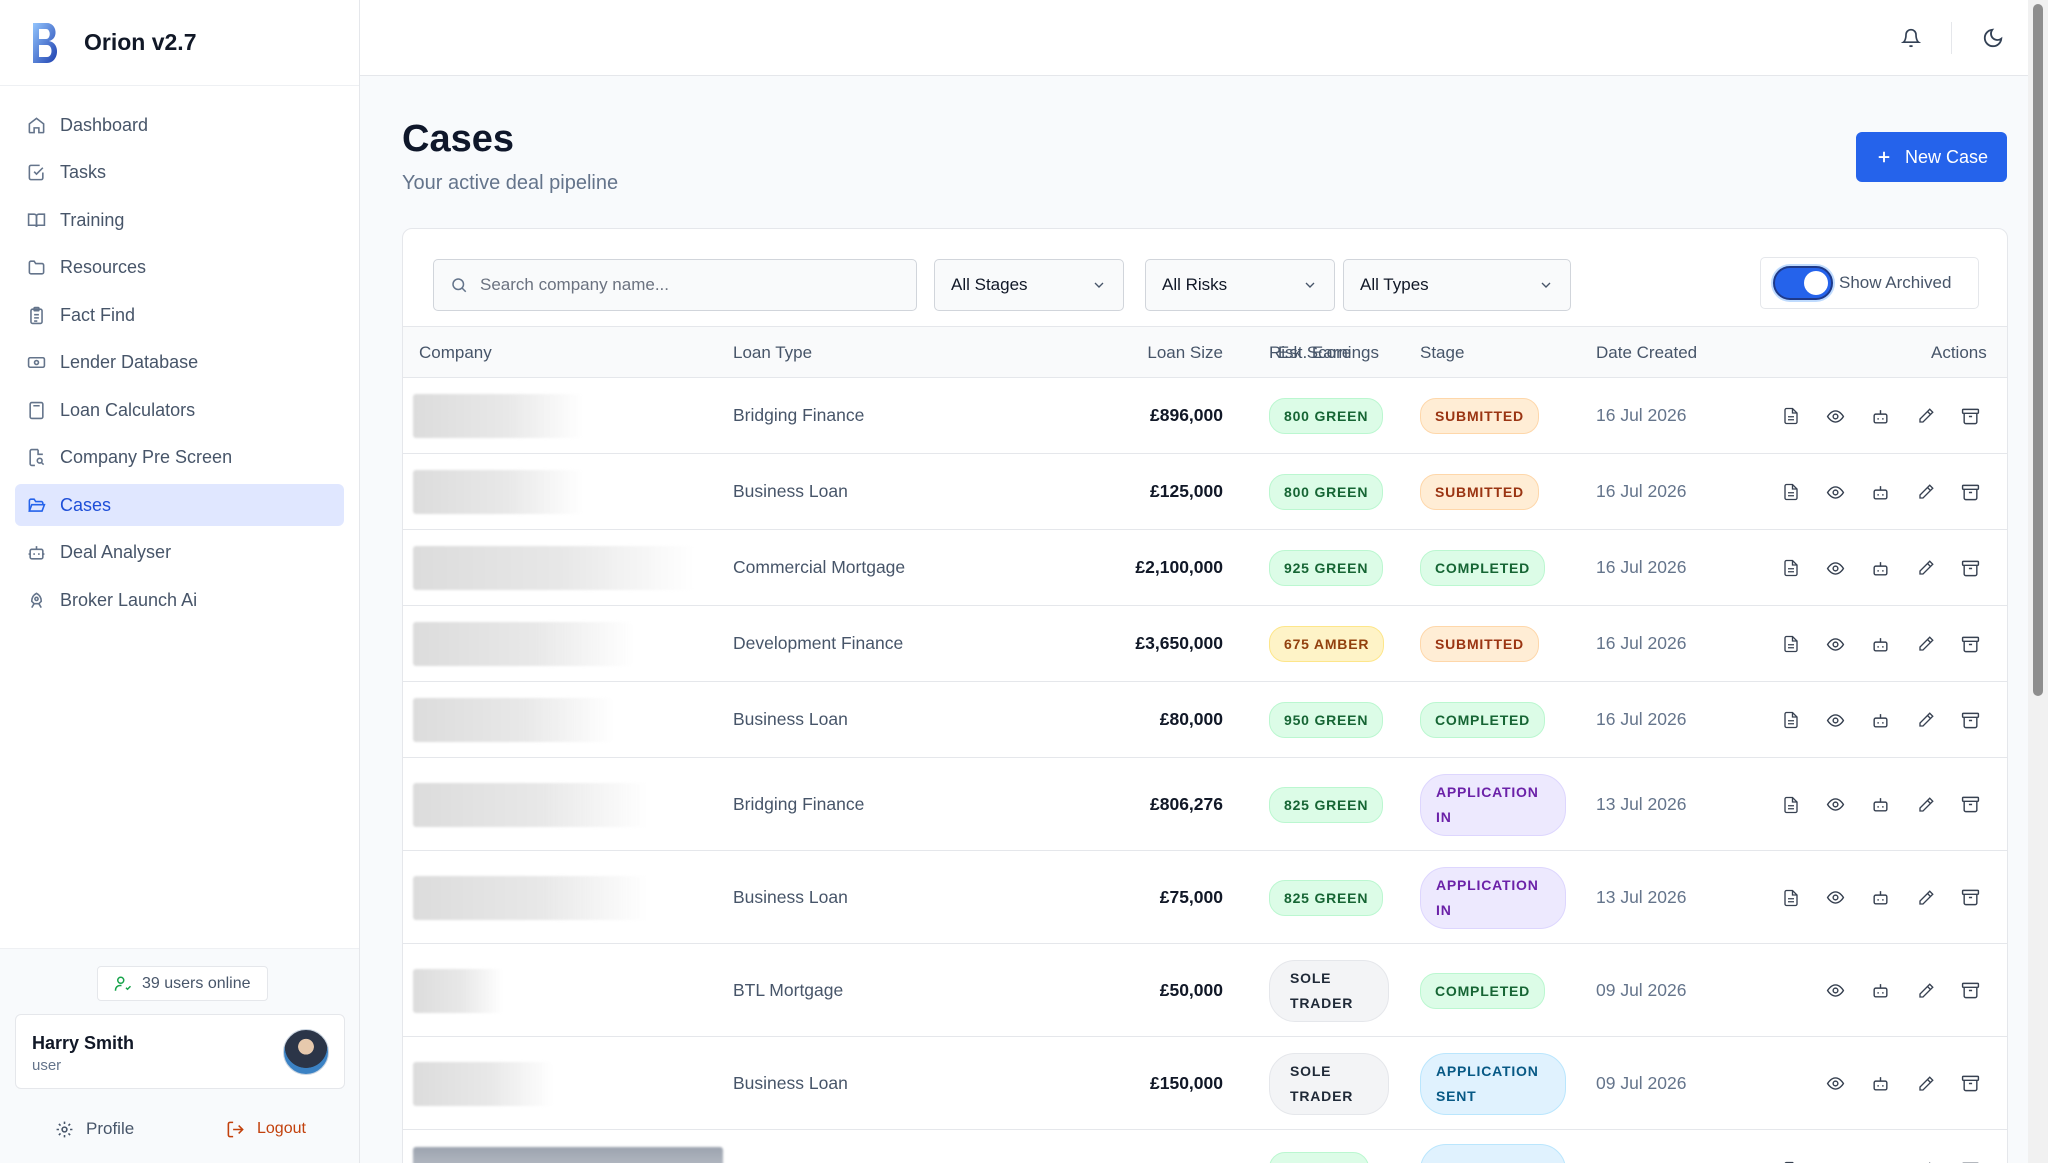 The height and width of the screenshot is (1163, 2048). What do you see at coordinates (179, 173) in the screenshot?
I see `sidebar-item-tasks: Tasks` at bounding box center [179, 173].